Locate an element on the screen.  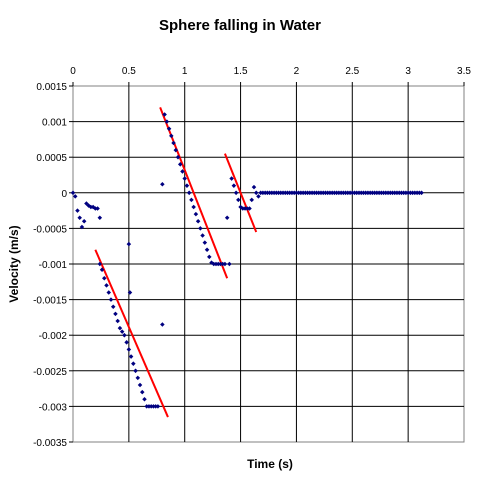
x-tick-label: 1 is located at coordinates (185, 71).